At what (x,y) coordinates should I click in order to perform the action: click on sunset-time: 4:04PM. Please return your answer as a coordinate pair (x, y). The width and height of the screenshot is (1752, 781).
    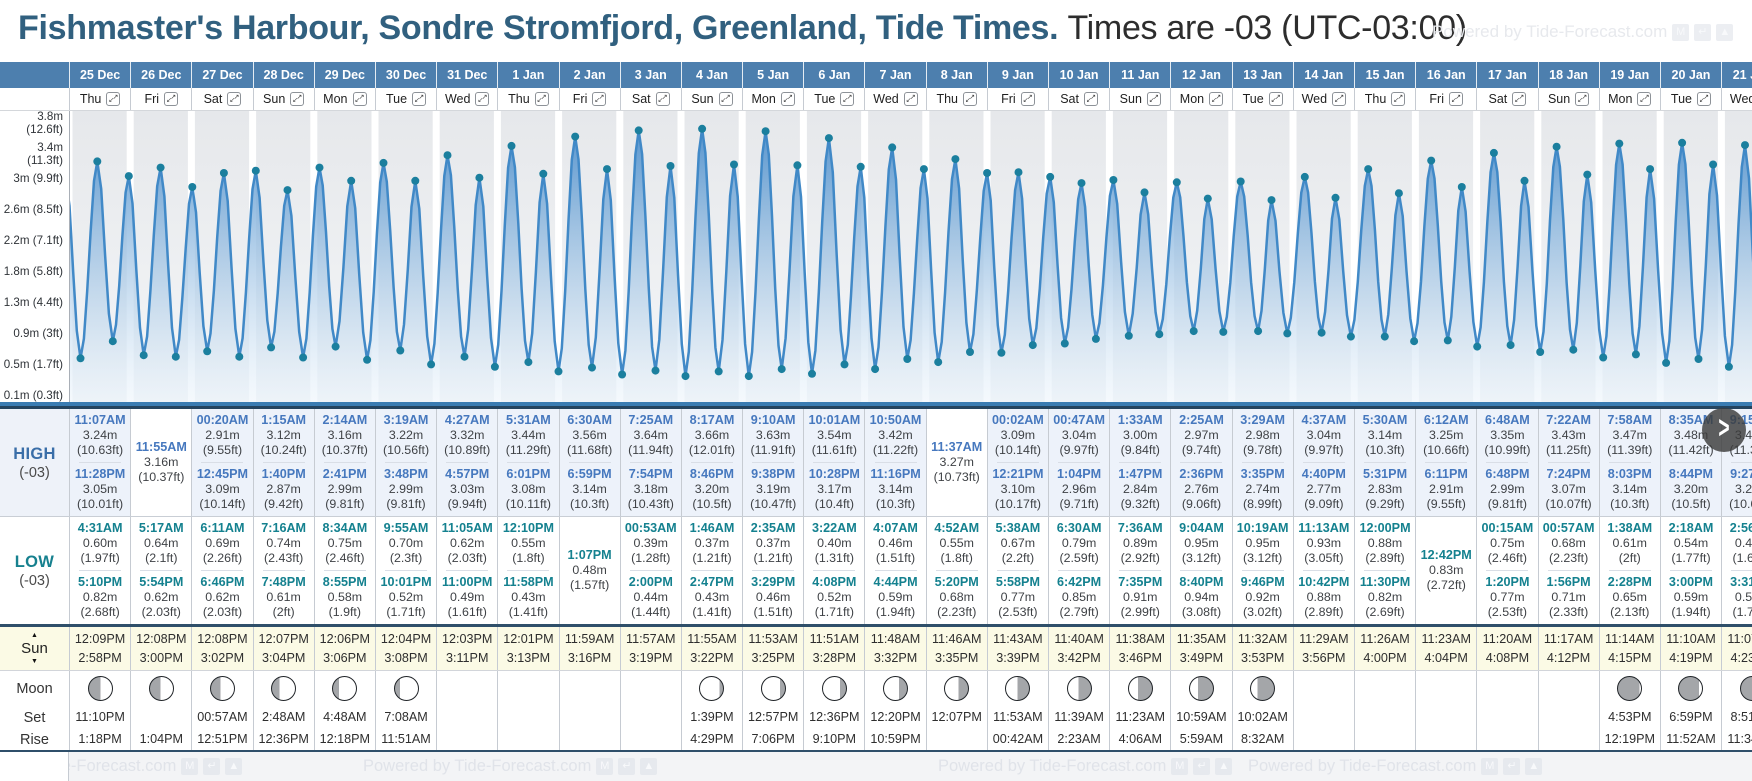
    Looking at the image, I should click on (1446, 657).